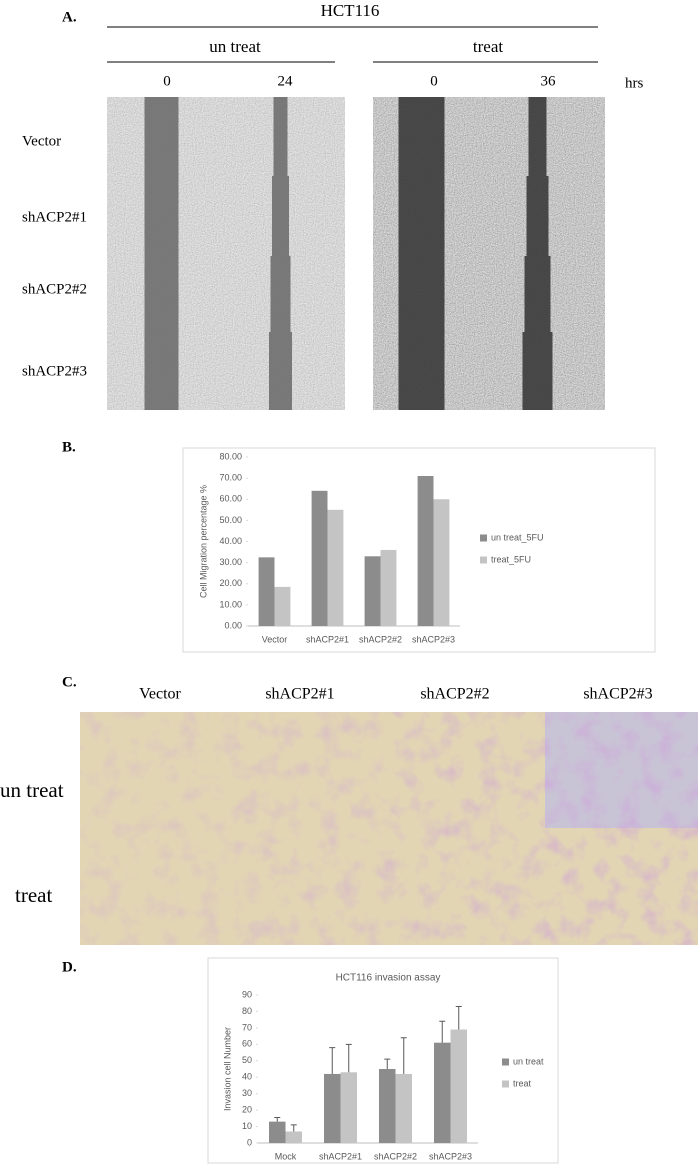  I want to click on y-tick-label: 80.00, so click(230, 456).